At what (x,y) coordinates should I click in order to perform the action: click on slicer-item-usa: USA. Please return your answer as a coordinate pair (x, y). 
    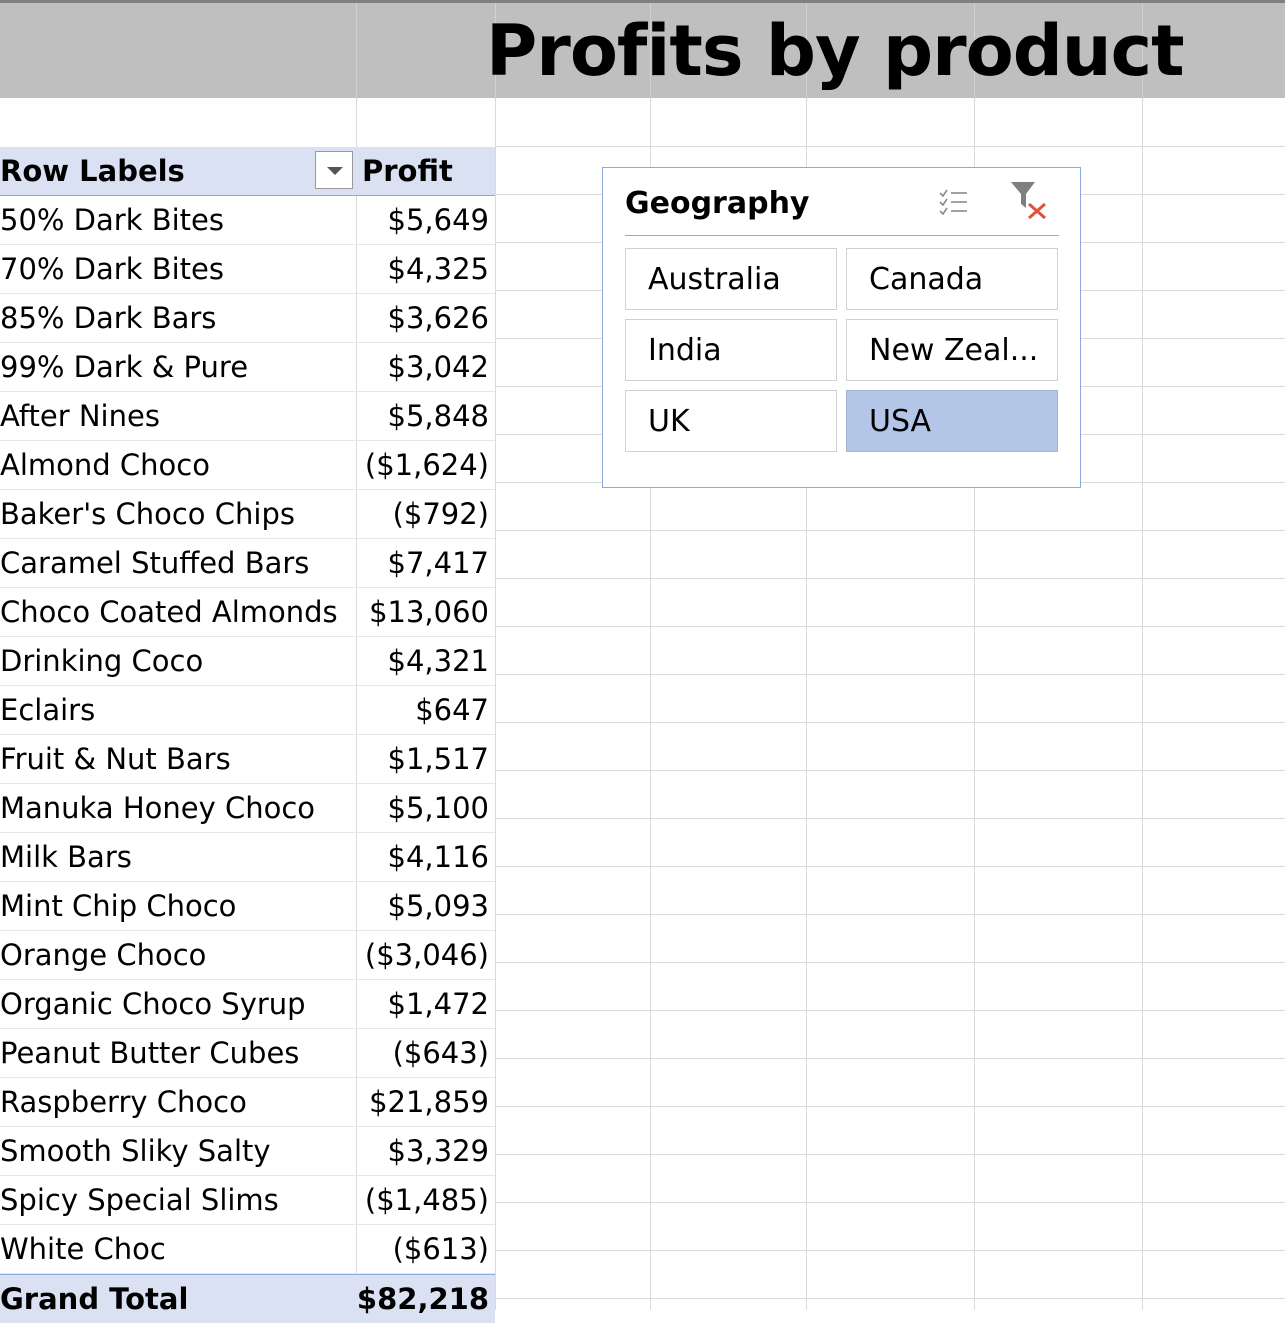
    Looking at the image, I should click on (952, 421).